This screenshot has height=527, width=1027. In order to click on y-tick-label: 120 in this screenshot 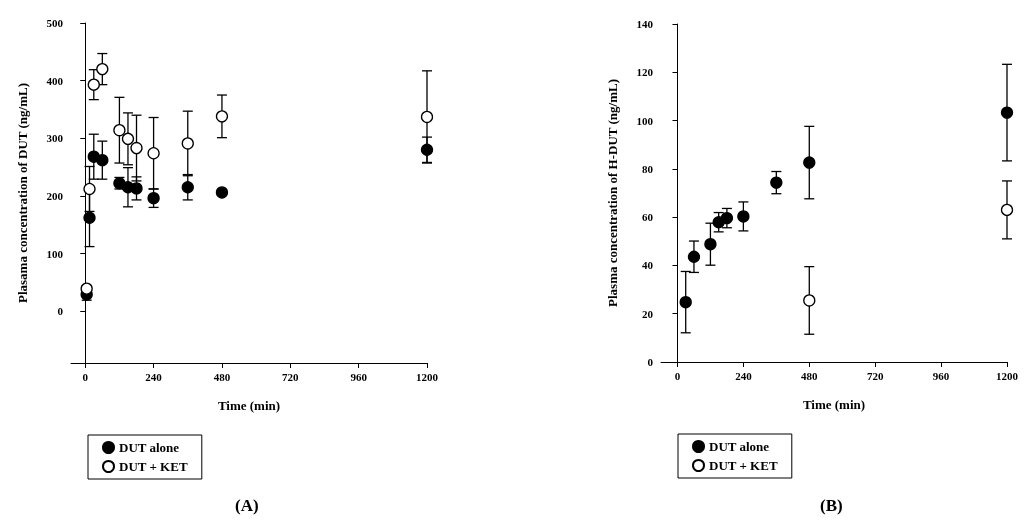, I will do `click(645, 72)`.